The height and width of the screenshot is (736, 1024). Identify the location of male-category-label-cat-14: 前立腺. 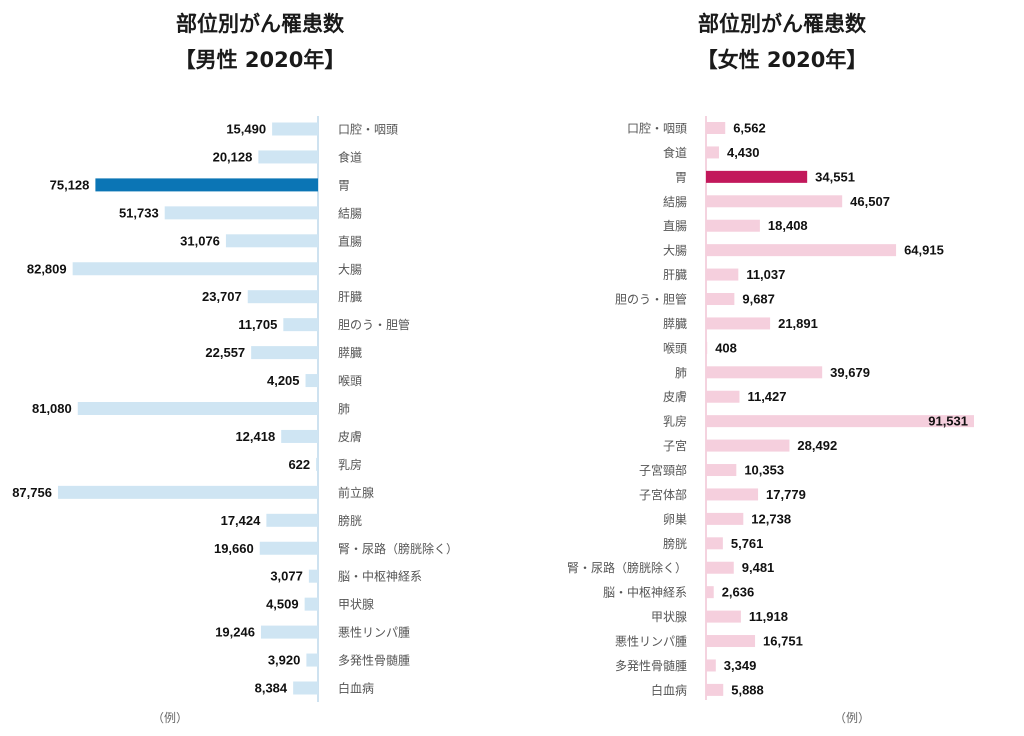
(356, 492).